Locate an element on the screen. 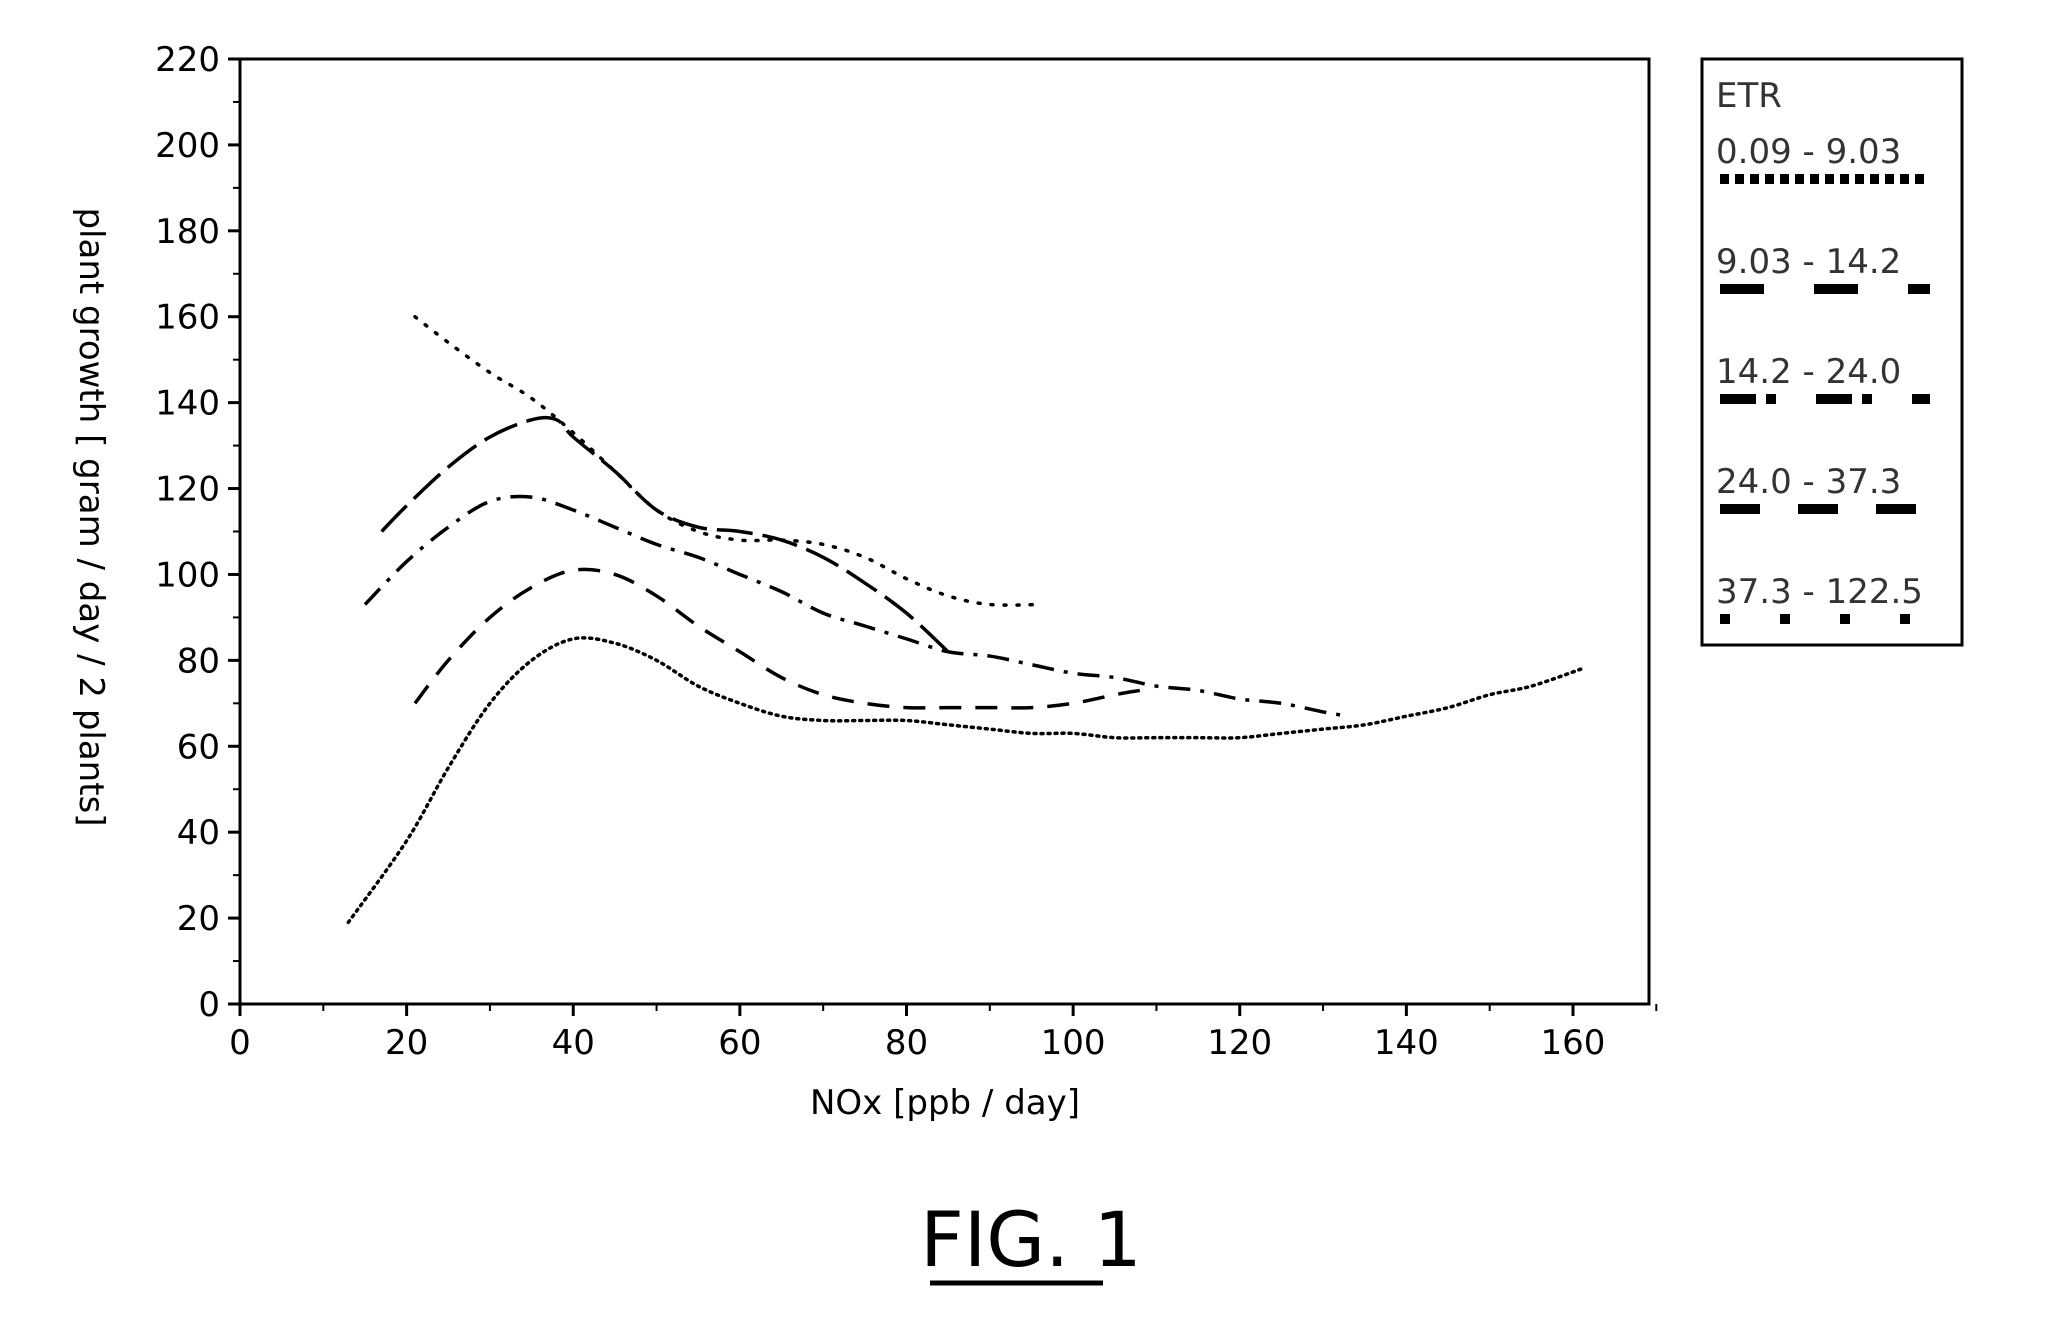 This screenshot has height=1331, width=2064. y-tick-label: 100 is located at coordinates (187, 575).